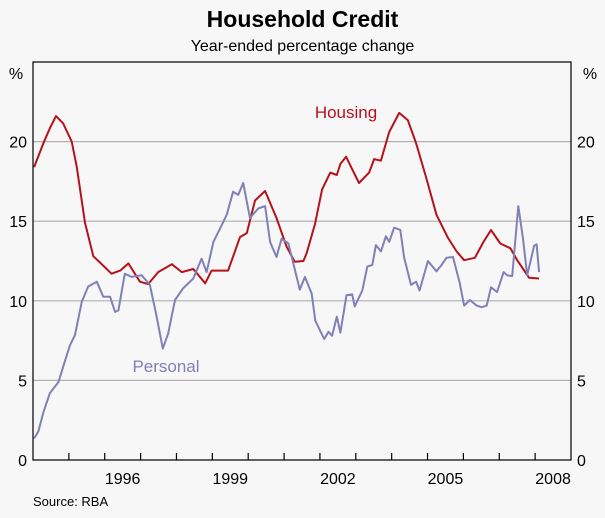 The height and width of the screenshot is (518, 605). What do you see at coordinates (18, 302) in the screenshot?
I see `y-tick-label-left: 10` at bounding box center [18, 302].